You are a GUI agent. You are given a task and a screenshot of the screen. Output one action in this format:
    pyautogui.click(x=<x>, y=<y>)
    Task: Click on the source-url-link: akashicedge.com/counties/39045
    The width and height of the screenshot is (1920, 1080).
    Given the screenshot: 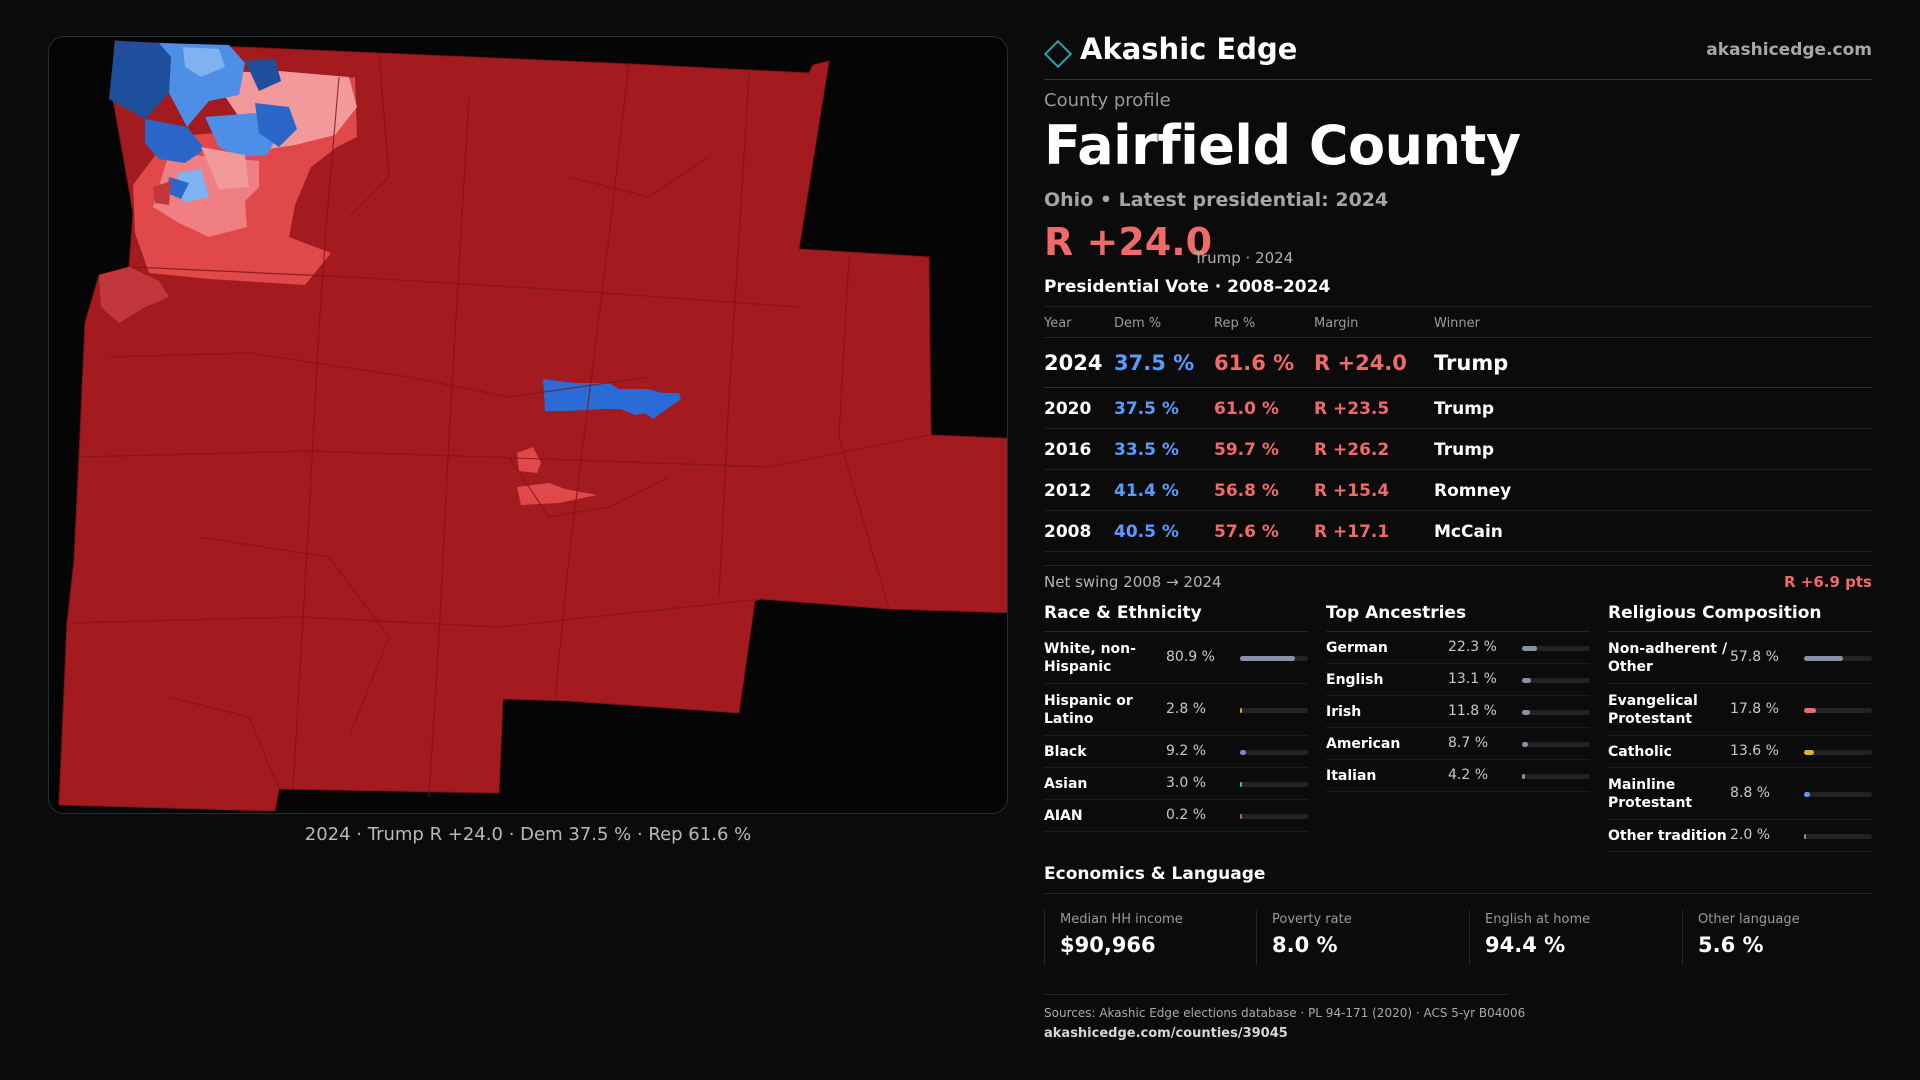 What is the action you would take?
    pyautogui.click(x=1166, y=1033)
    